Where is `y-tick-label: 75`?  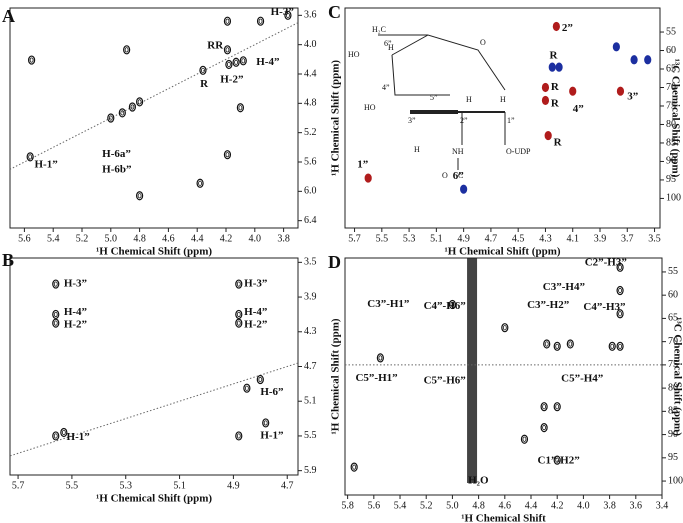 y-tick-label: 75 is located at coordinates (673, 364).